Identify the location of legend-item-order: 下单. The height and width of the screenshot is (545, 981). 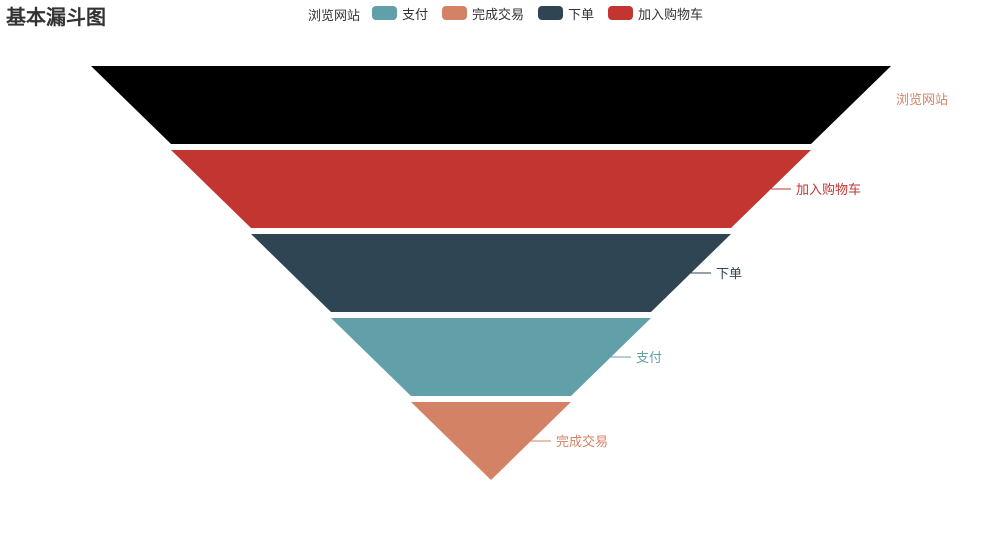
(566, 14).